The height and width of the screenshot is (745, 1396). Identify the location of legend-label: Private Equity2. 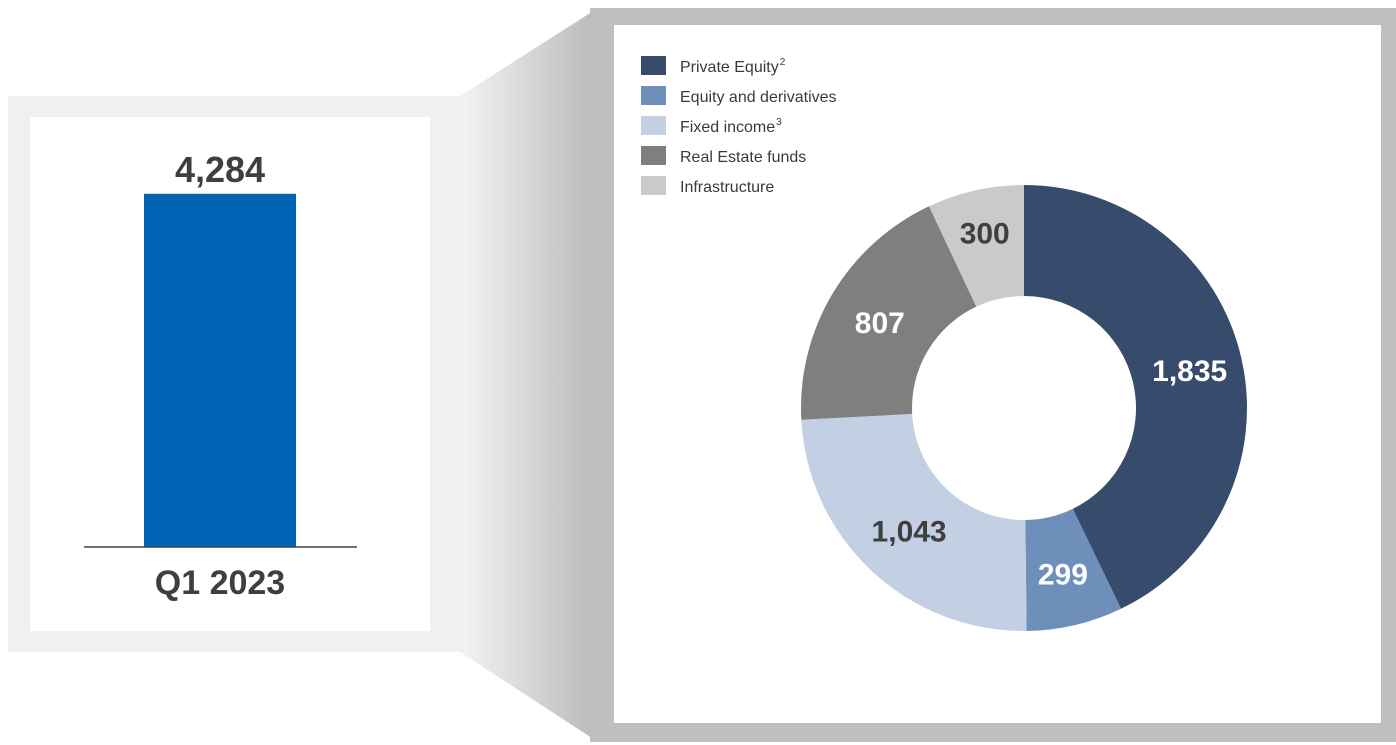
(733, 66).